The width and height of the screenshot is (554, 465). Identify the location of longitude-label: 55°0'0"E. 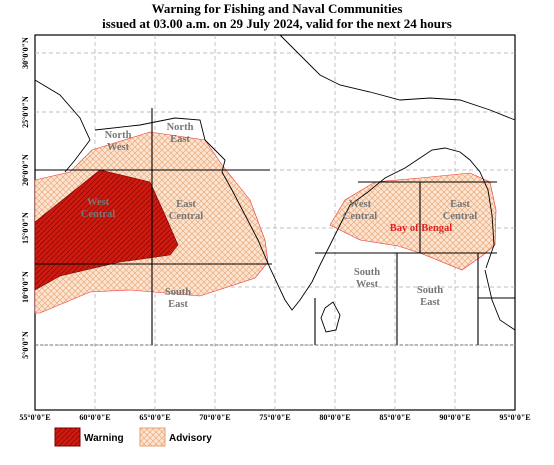
(34, 417).